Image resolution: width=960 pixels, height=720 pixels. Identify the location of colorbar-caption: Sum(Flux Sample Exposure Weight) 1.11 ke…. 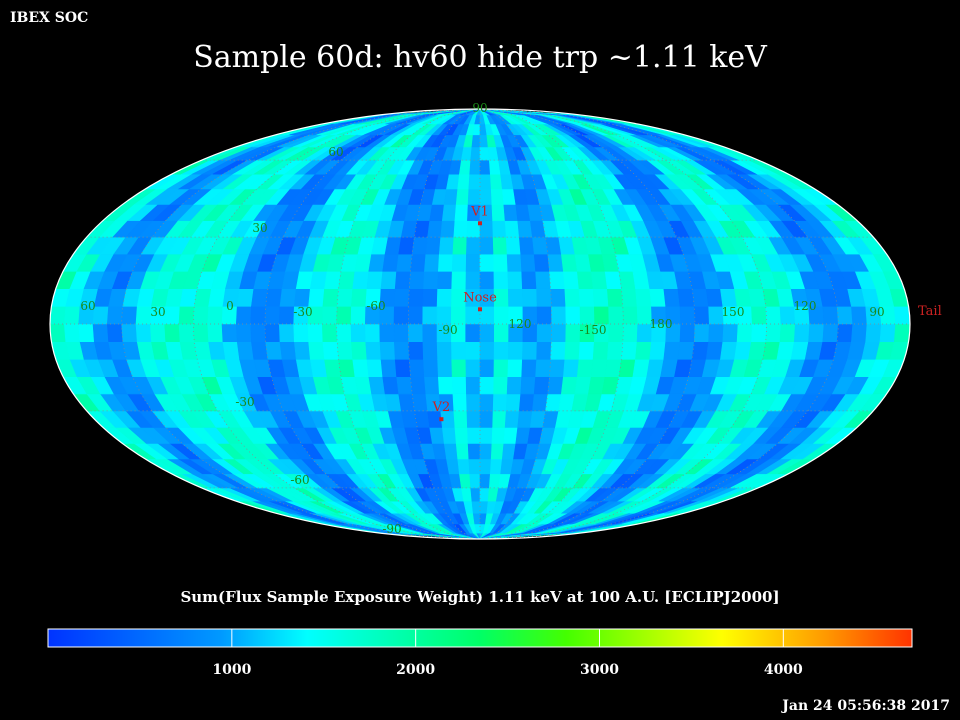
(480, 597).